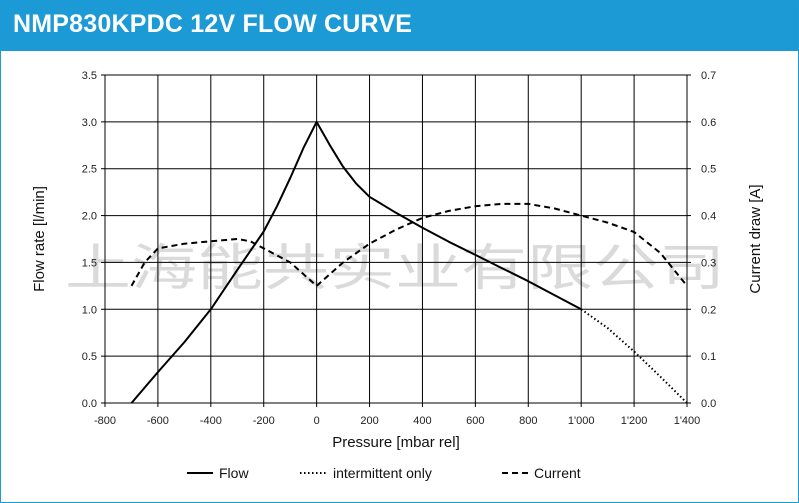 This screenshot has width=799, height=503. I want to click on title-bar: NMP830KPDC 12V FLOW CURVE, so click(399, 26).